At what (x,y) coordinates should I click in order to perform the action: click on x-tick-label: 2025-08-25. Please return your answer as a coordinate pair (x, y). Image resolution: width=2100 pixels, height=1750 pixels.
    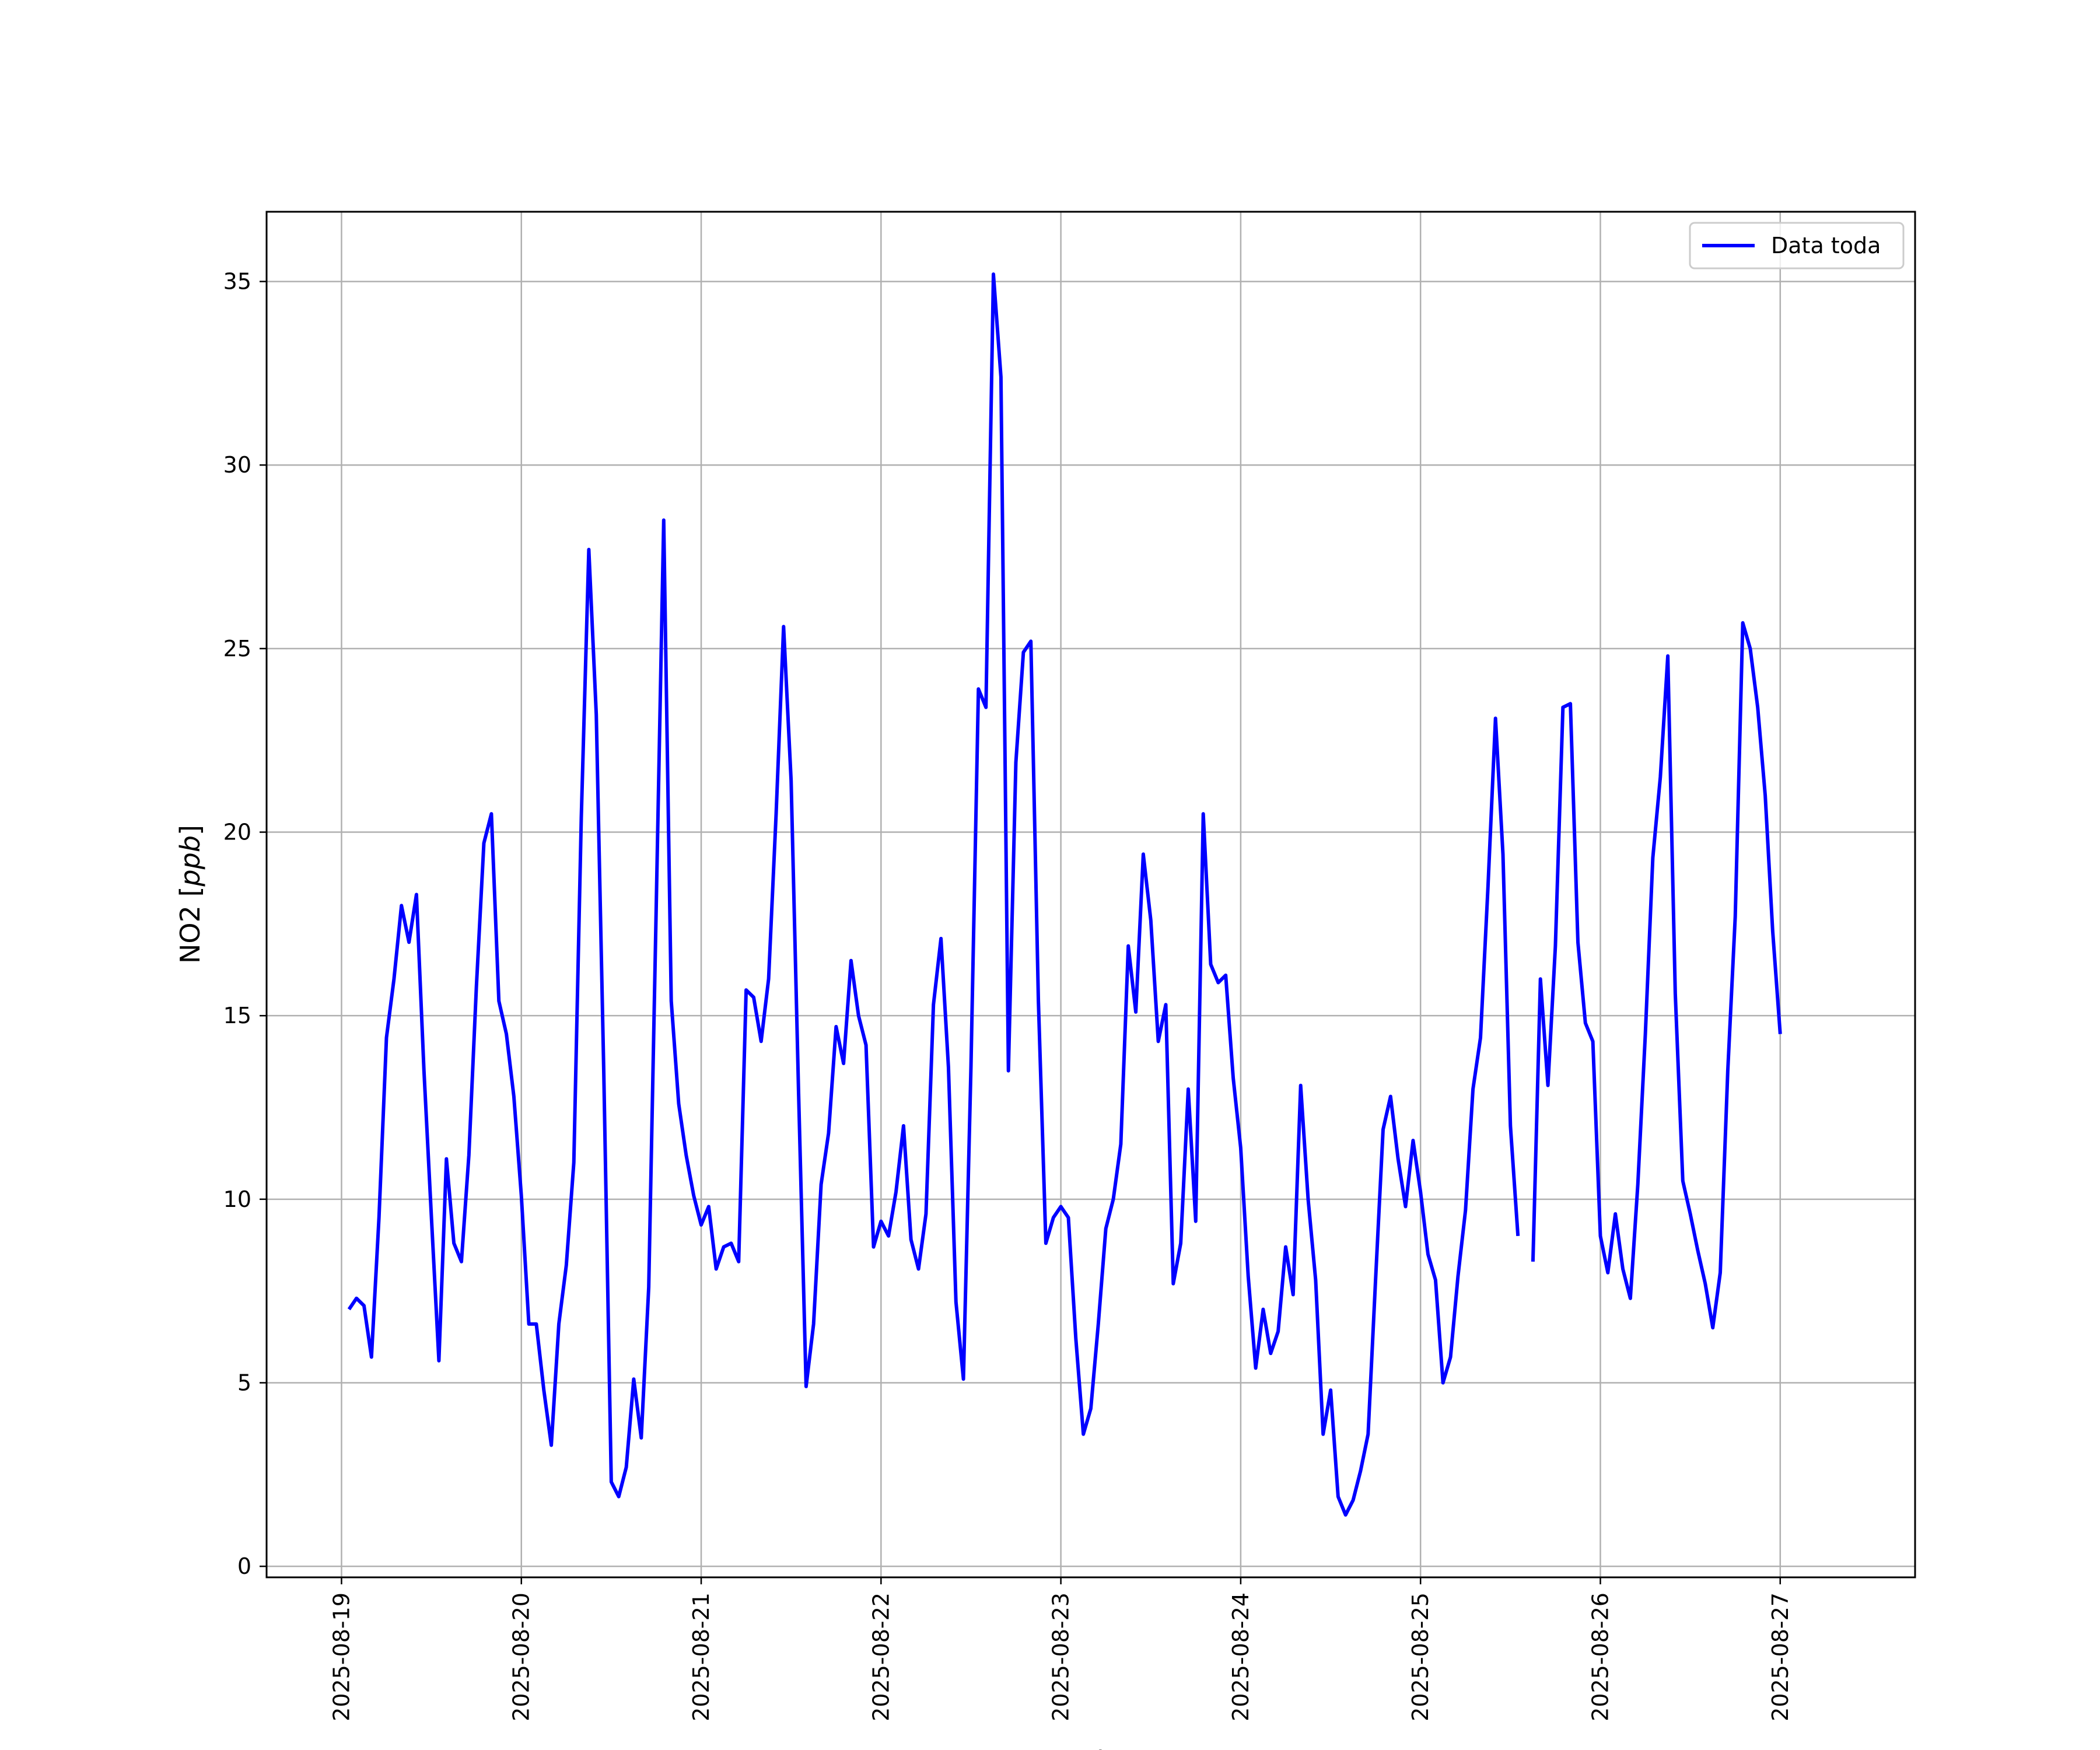
    Looking at the image, I should click on (1420, 1657).